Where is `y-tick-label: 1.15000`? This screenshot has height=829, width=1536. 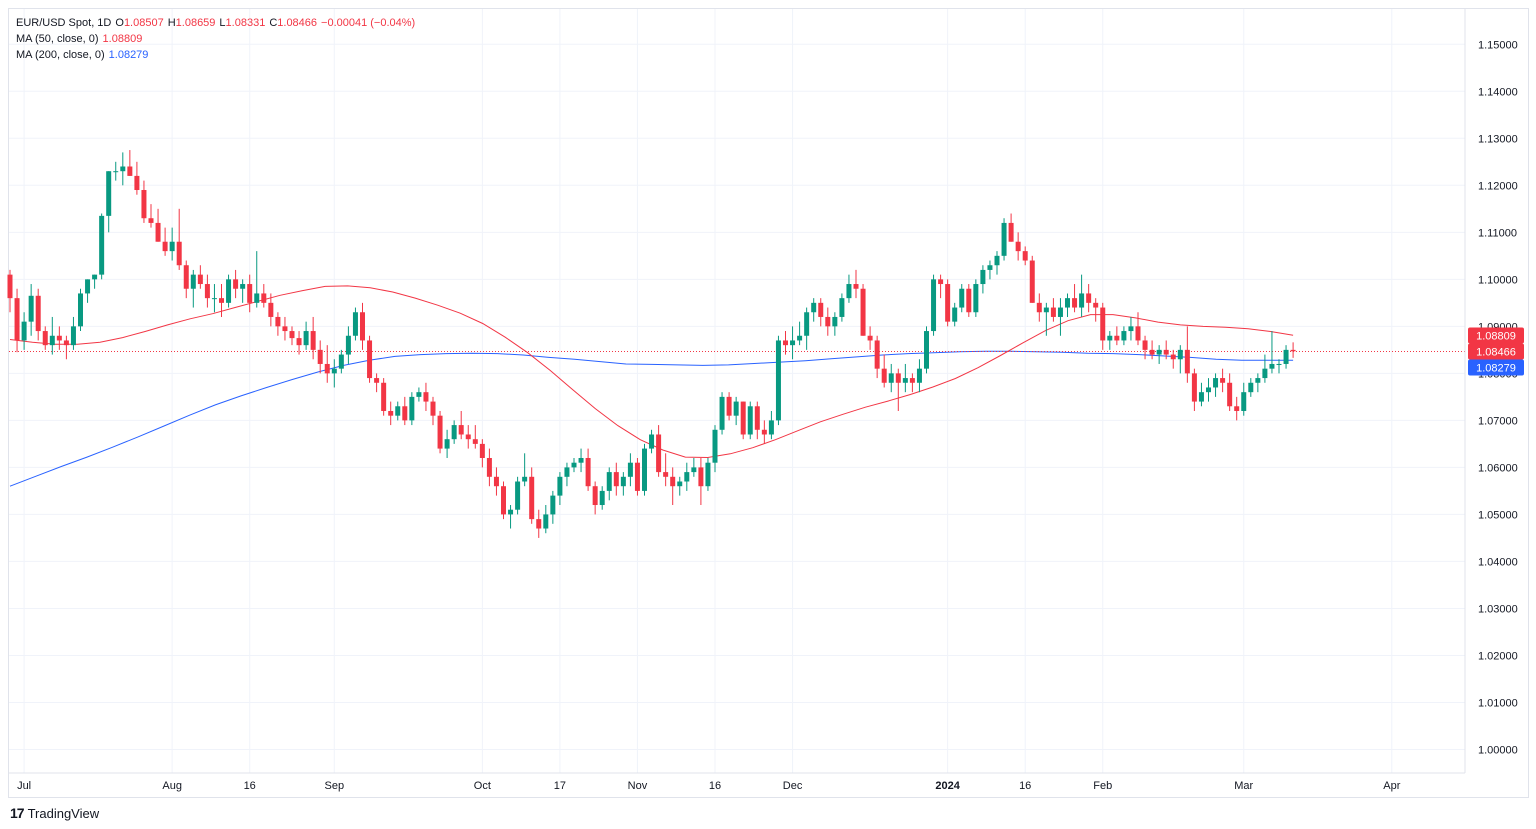 y-tick-label: 1.15000 is located at coordinates (1498, 45).